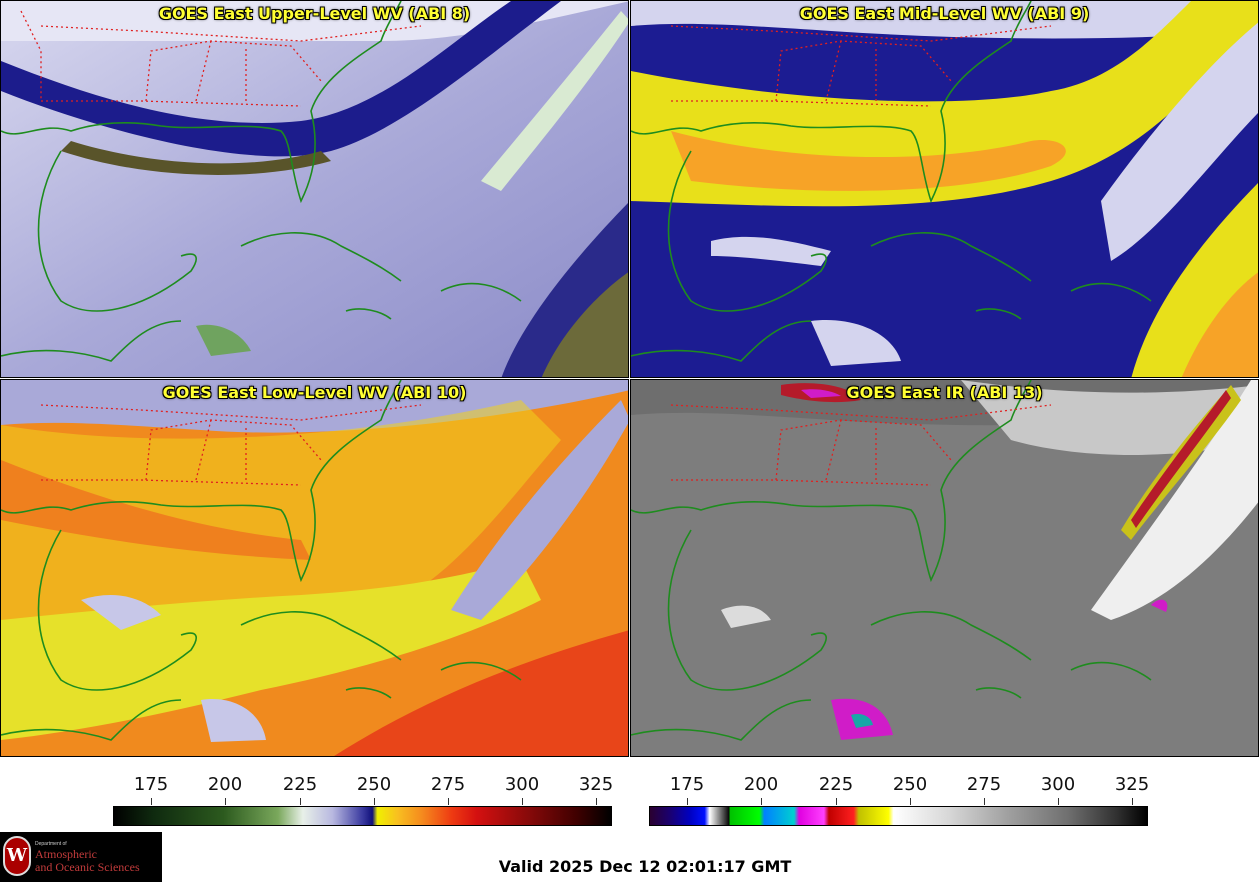 This screenshot has width=1260, height=882. I want to click on upper-dry-band, so click(281, 79).